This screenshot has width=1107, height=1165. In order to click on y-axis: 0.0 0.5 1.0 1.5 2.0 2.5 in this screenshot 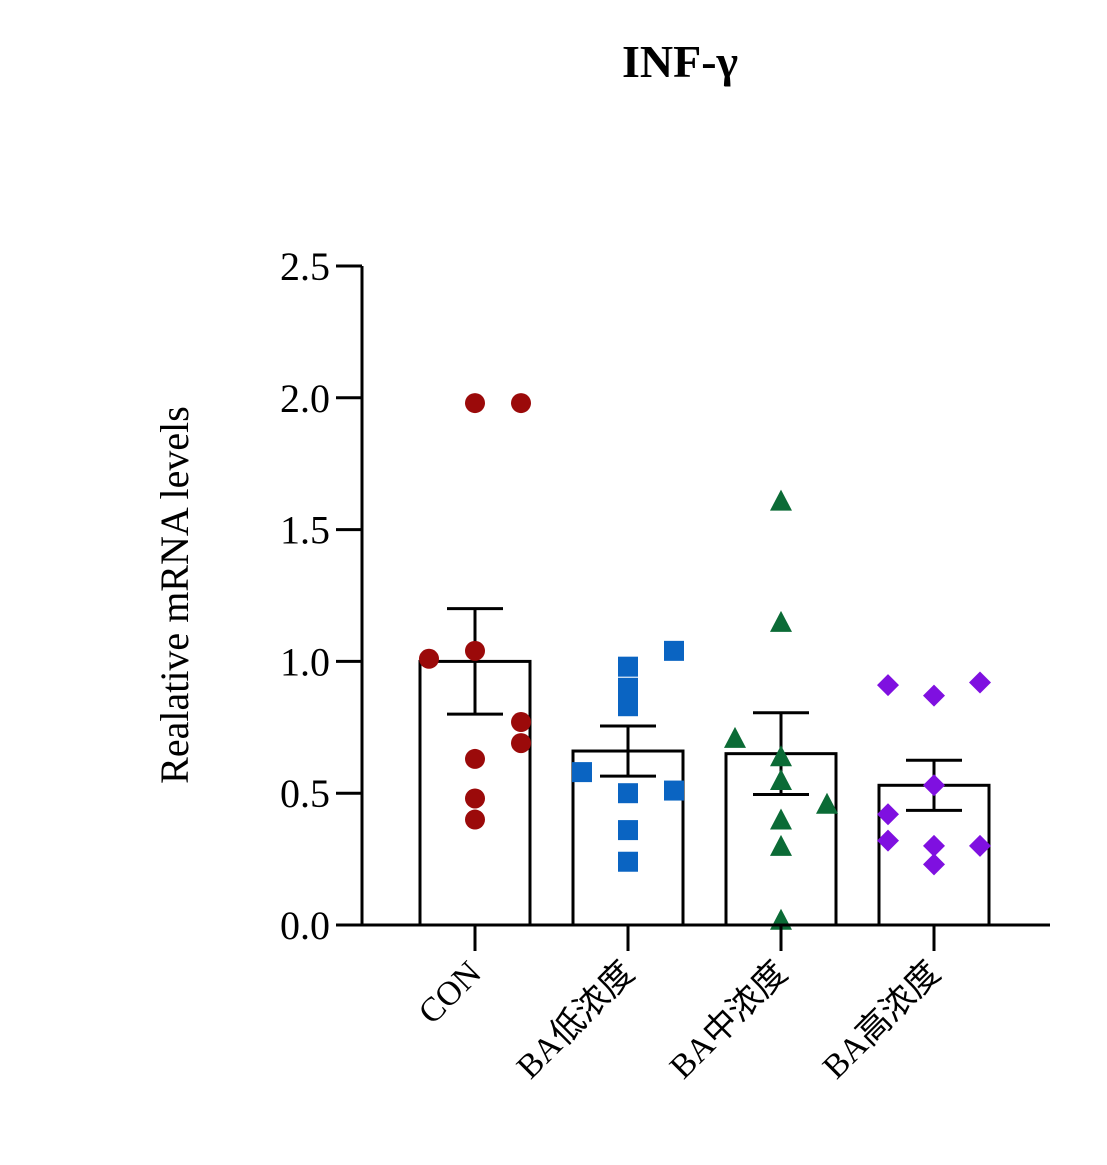, I will do `click(322, 596)`.